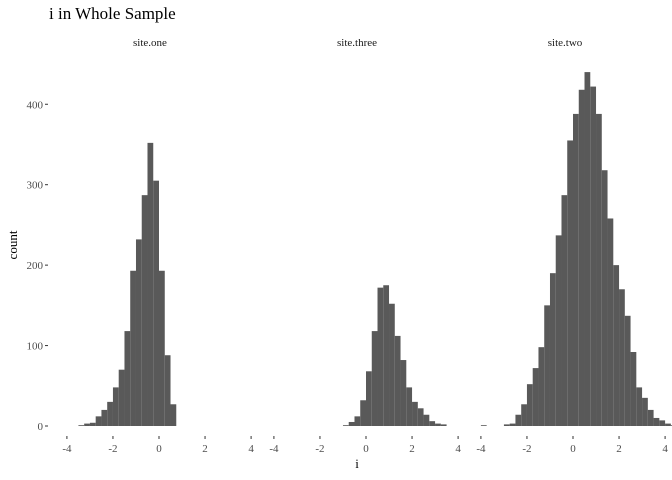 The width and height of the screenshot is (672, 480). Describe the element at coordinates (565, 43) in the screenshot. I see `facet-label-site-two: site.two` at that location.